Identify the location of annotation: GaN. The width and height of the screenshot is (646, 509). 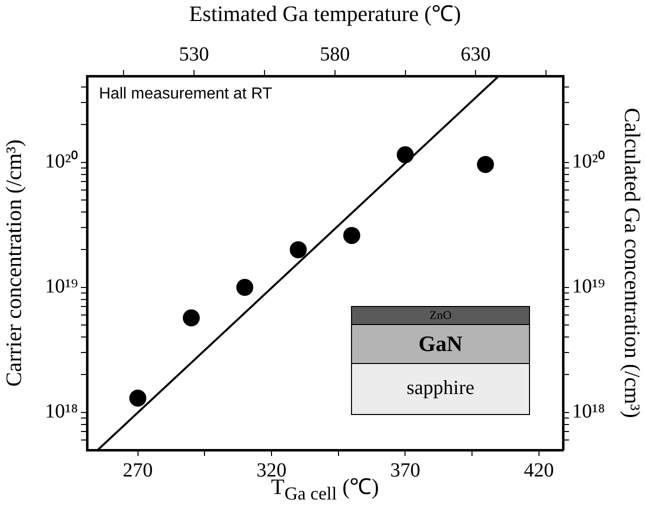
(440, 344).